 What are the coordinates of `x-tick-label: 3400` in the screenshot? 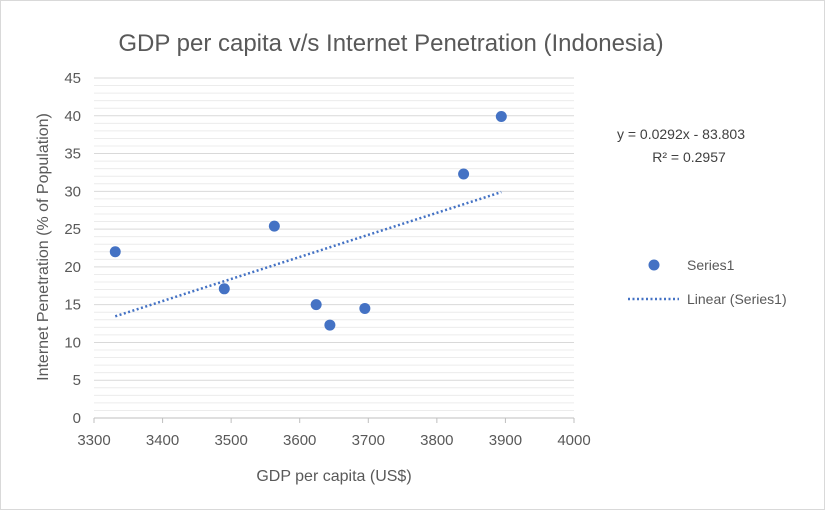 It's located at (162, 440).